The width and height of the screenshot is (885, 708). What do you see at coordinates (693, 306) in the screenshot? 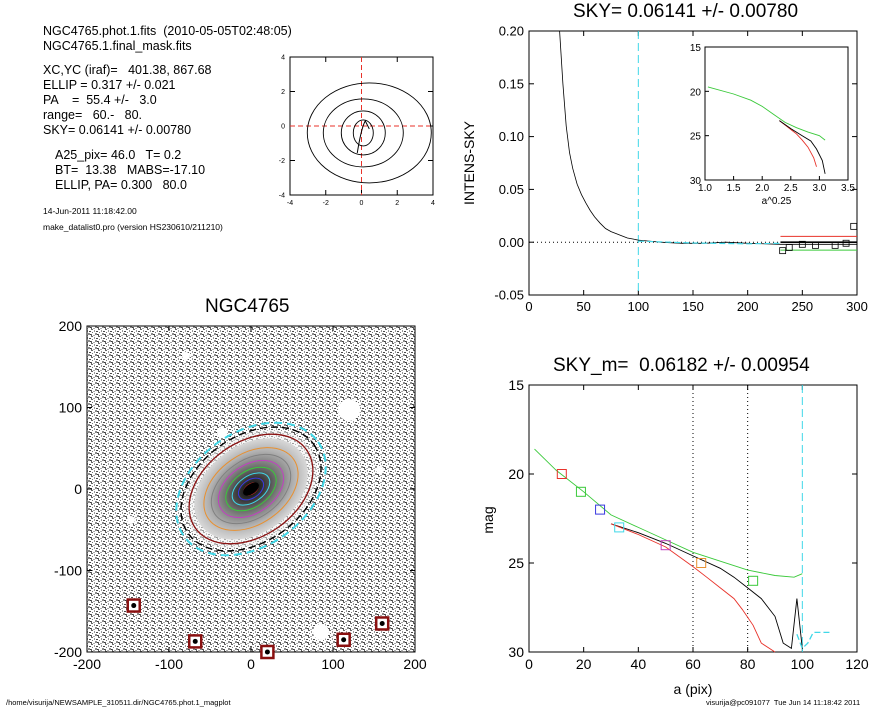
I see `sky-profile-xtick-label: 150` at bounding box center [693, 306].